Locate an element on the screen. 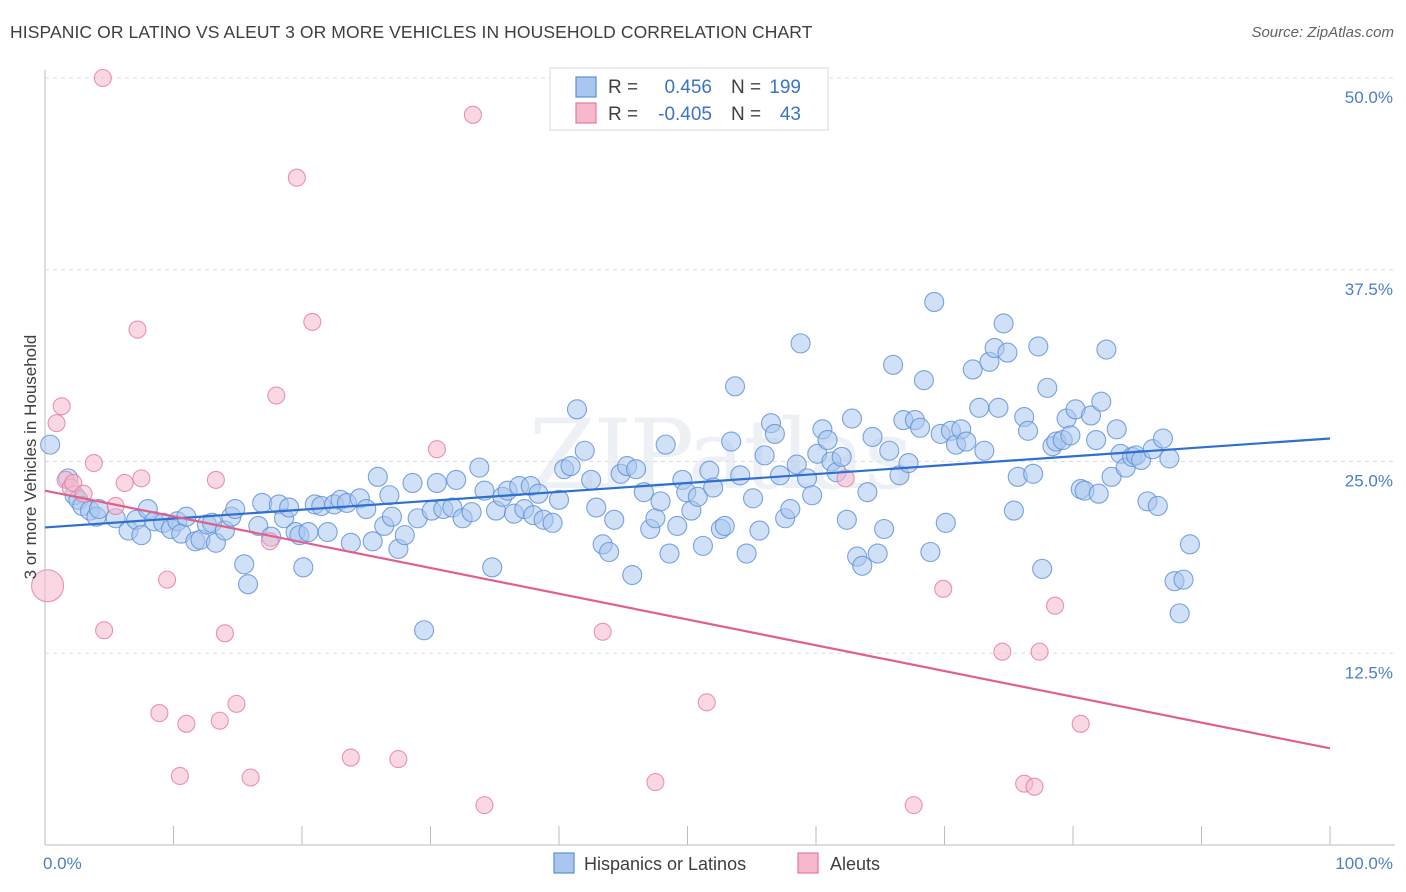 The image size is (1406, 892). chart-source: Source: ZipAtlas.com is located at coordinates (1322, 32).